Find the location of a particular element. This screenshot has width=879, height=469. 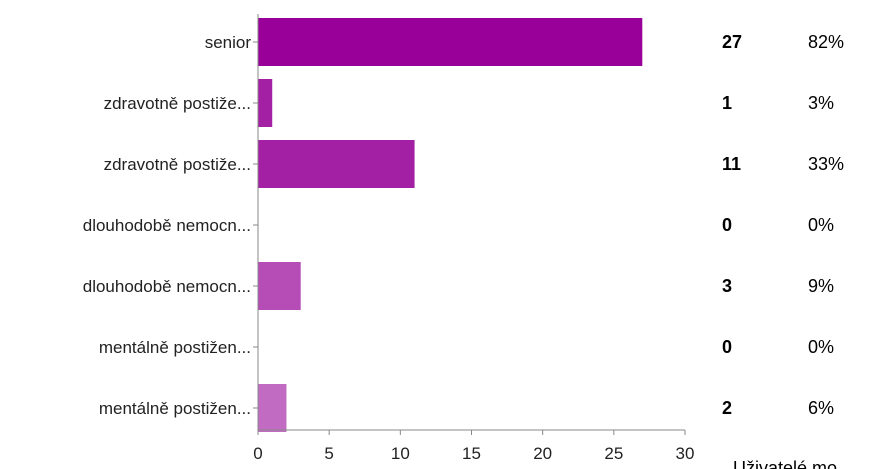

footer-text: Uživatelé mo is located at coordinates (785, 463).